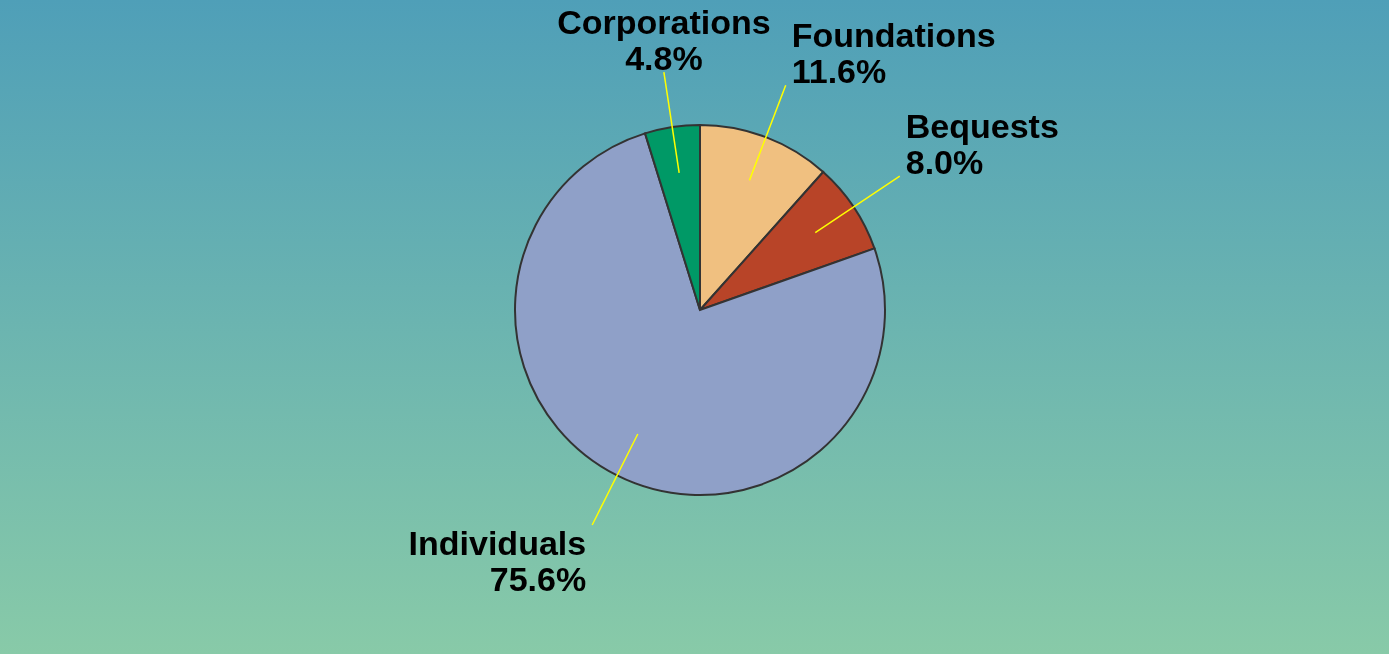 This screenshot has height=654, width=1389. Describe the element at coordinates (893, 35) in the screenshot. I see `slice-label: Foundations` at that location.